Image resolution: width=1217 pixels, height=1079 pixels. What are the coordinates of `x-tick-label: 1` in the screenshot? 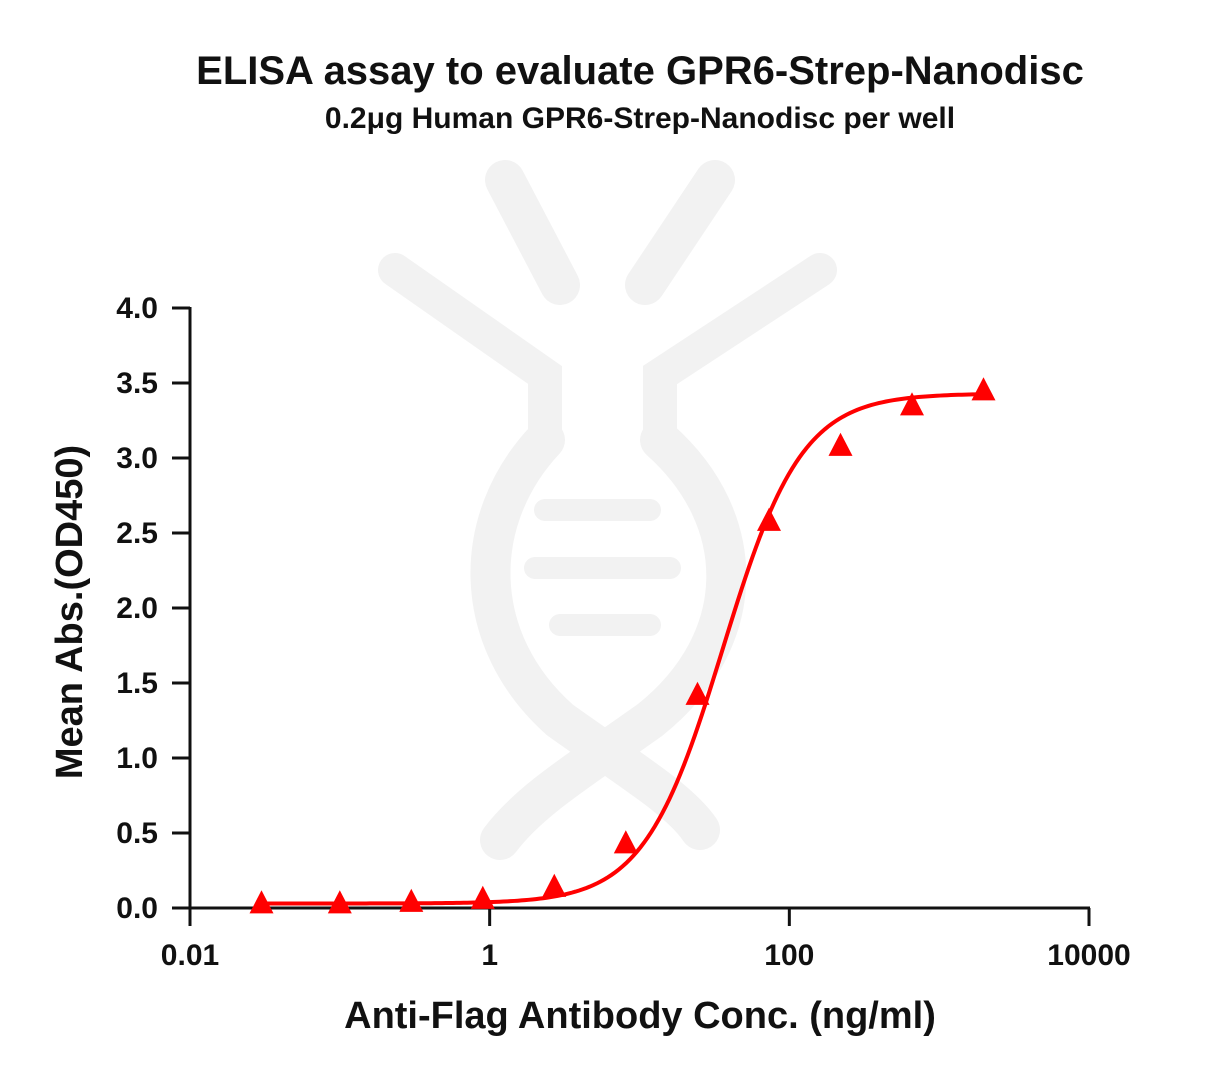 It's located at (489, 955).